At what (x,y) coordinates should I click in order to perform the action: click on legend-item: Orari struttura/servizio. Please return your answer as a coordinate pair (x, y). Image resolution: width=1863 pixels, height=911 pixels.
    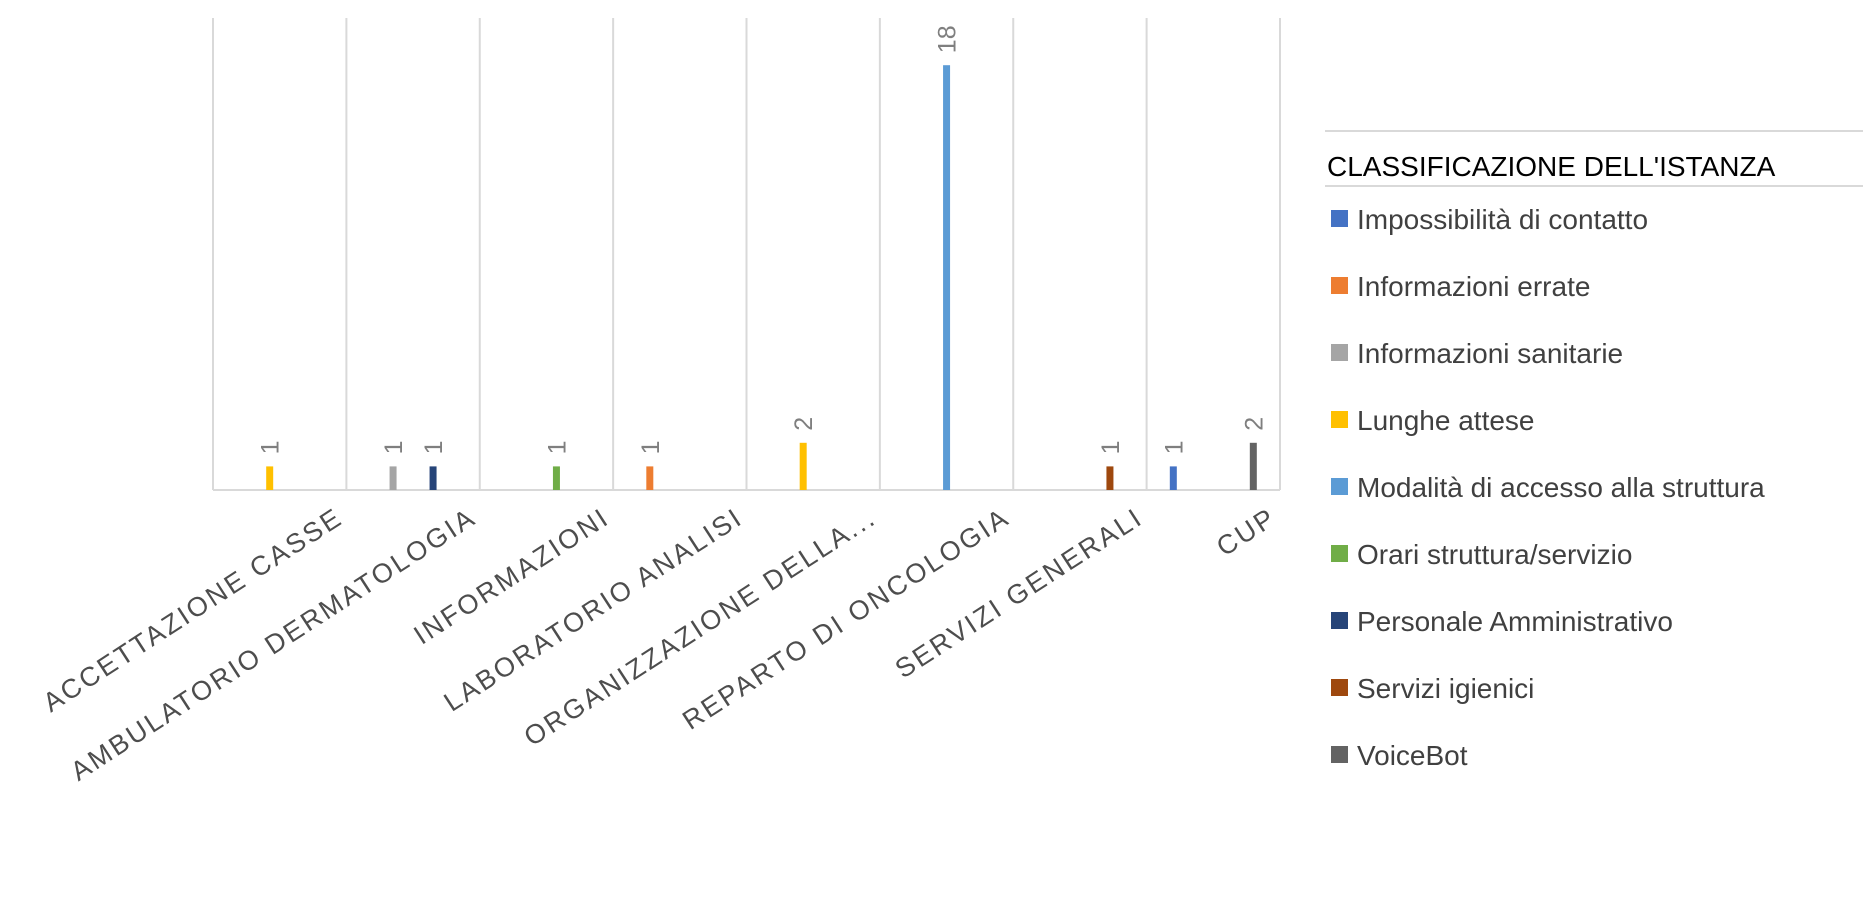
    Looking at the image, I should click on (1481, 554).